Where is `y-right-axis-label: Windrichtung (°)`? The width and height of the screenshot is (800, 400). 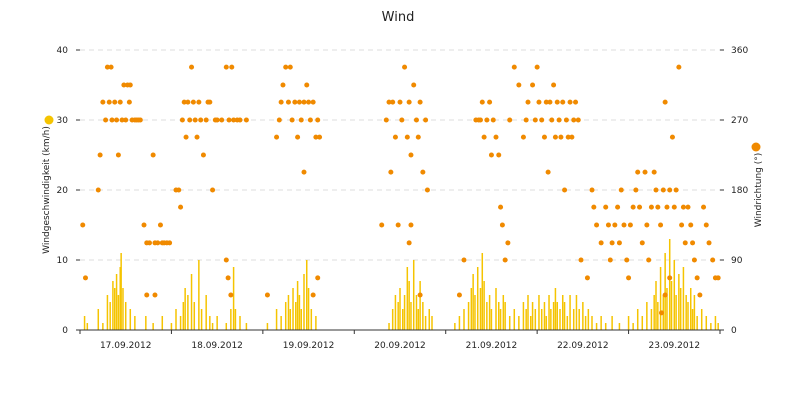 y-right-axis-label: Windrichtung (°) is located at coordinates (759, 190).